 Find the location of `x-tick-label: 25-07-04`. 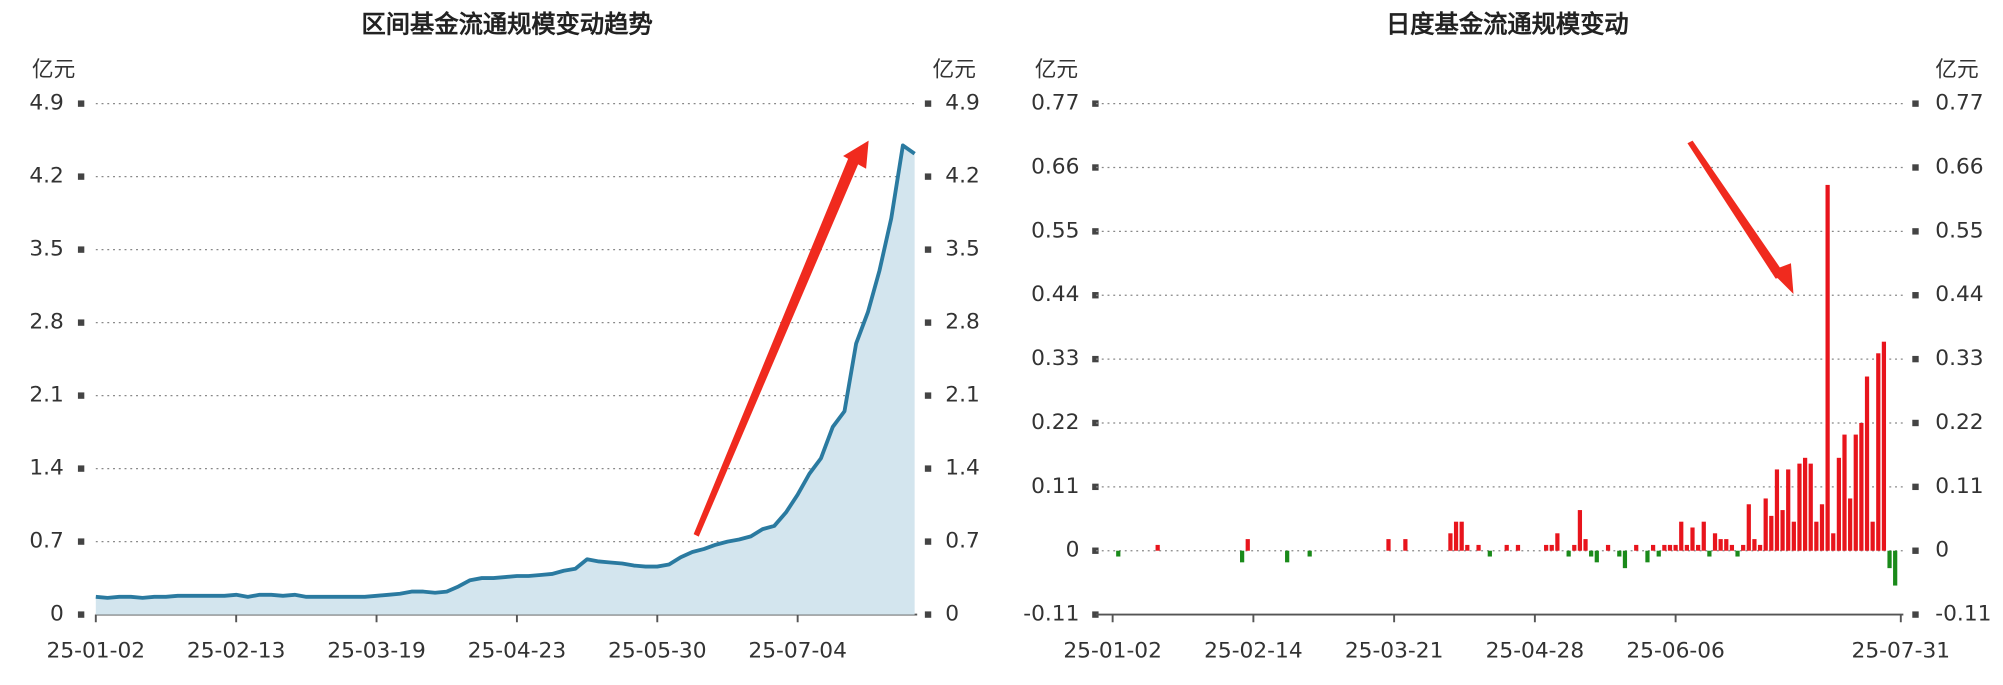

x-tick-label: 25-07-04 is located at coordinates (797, 651).